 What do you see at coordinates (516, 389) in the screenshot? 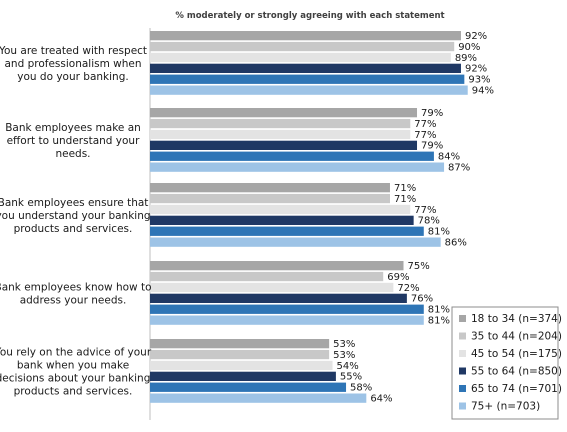
I see `legend-label-5: 65 to 74 (n=701)` at bounding box center [516, 389].